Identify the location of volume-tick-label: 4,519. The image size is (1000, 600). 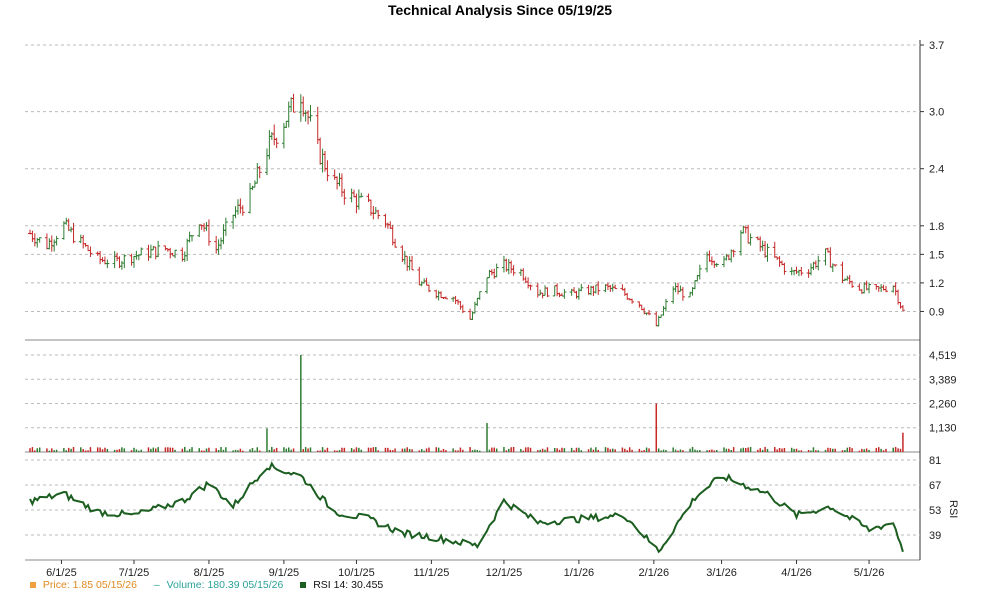
(943, 356).